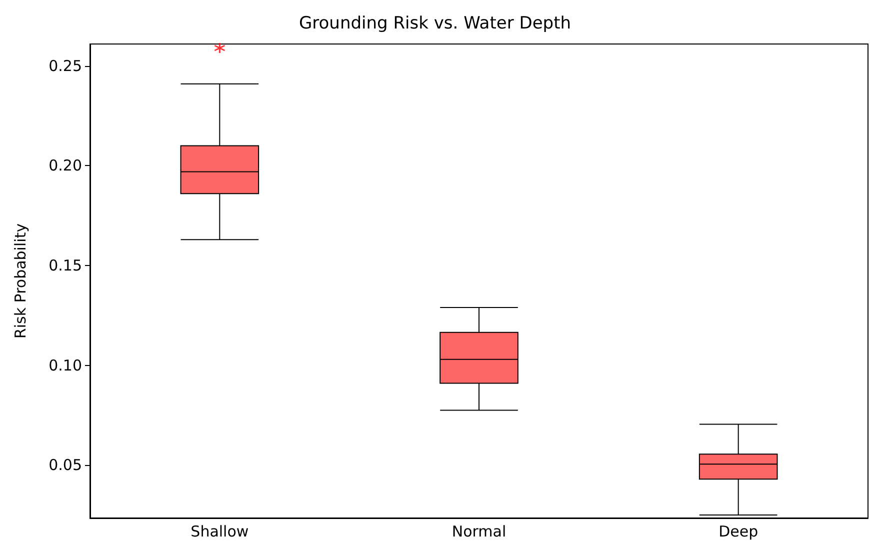 This screenshot has height=544, width=870. I want to click on x-tick-label: Shallow, so click(219, 531).